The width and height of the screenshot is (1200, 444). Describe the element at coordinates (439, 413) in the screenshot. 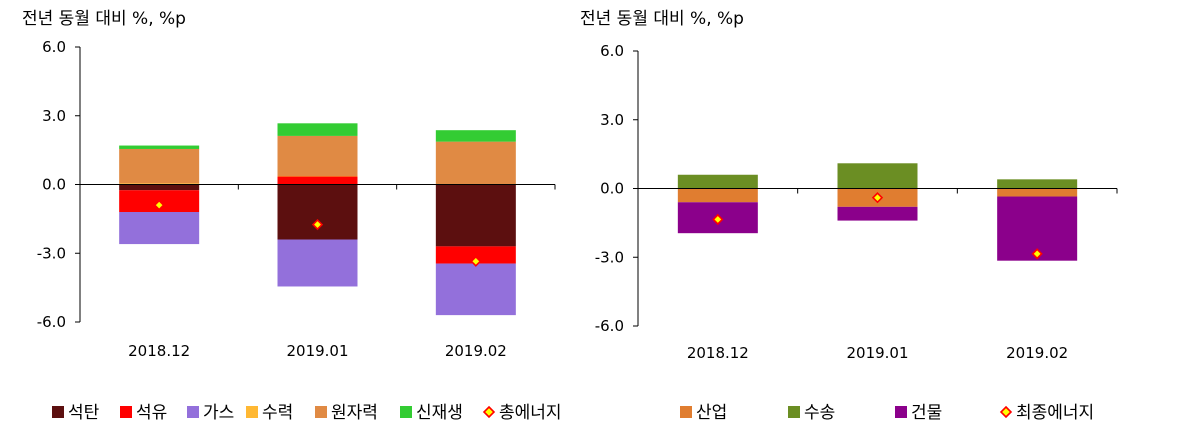

I see `legend-label: 신재생` at that location.